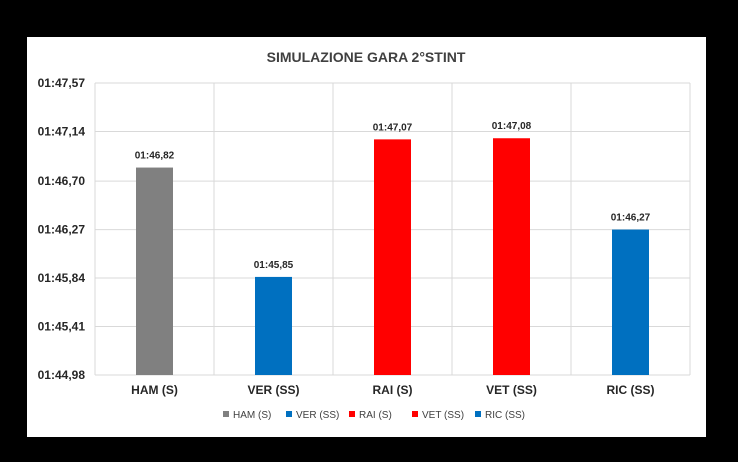  What do you see at coordinates (155, 156) in the screenshot?
I see `data-label: 01:46,82` at bounding box center [155, 156].